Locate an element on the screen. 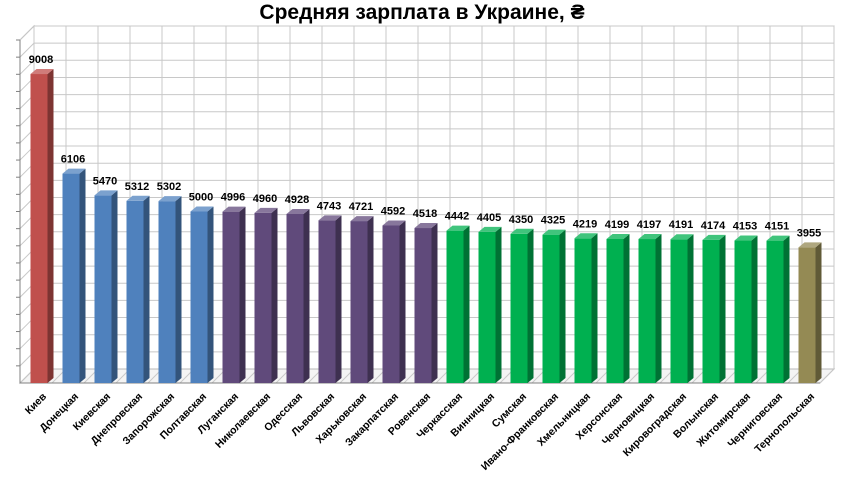 Image resolution: width=844 pixels, height=488 pixels. category-label: Николаевская is located at coordinates (243, 421).